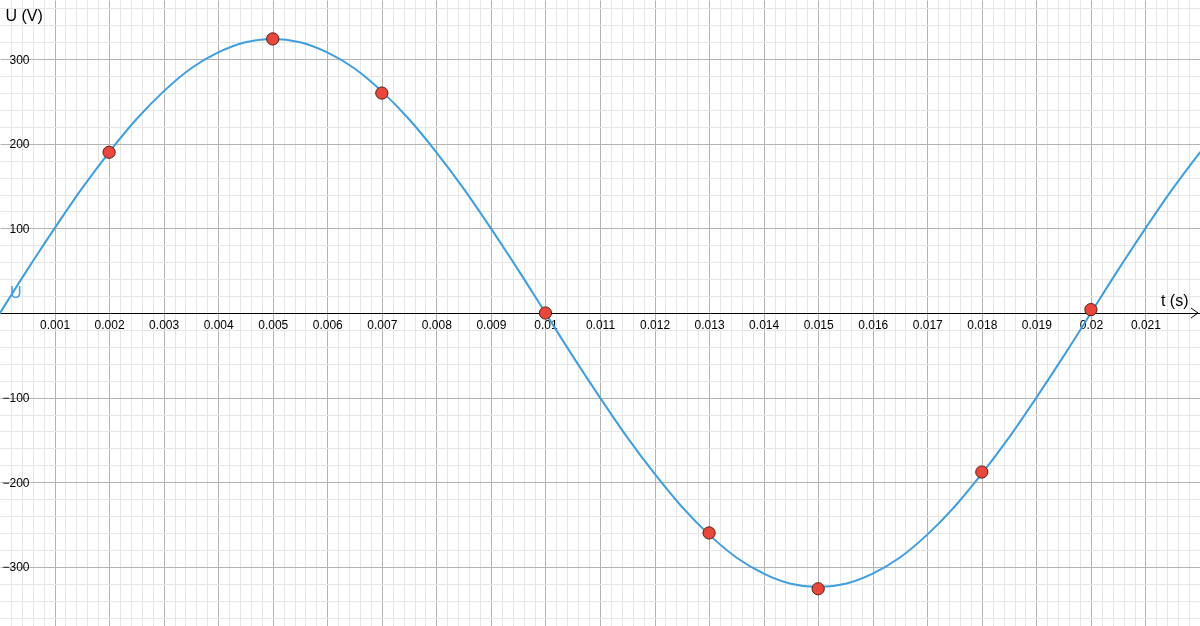 The height and width of the screenshot is (626, 1200). Describe the element at coordinates (709, 324) in the screenshot. I see `x-tick-label: 0.013` at that location.